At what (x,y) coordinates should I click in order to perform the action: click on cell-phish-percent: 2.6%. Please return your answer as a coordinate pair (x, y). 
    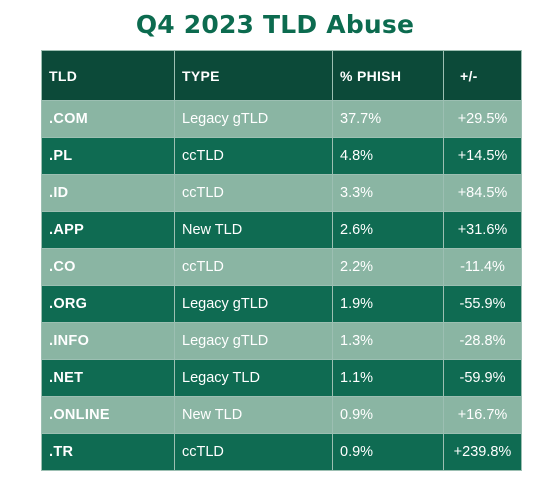
    Looking at the image, I should click on (388, 230).